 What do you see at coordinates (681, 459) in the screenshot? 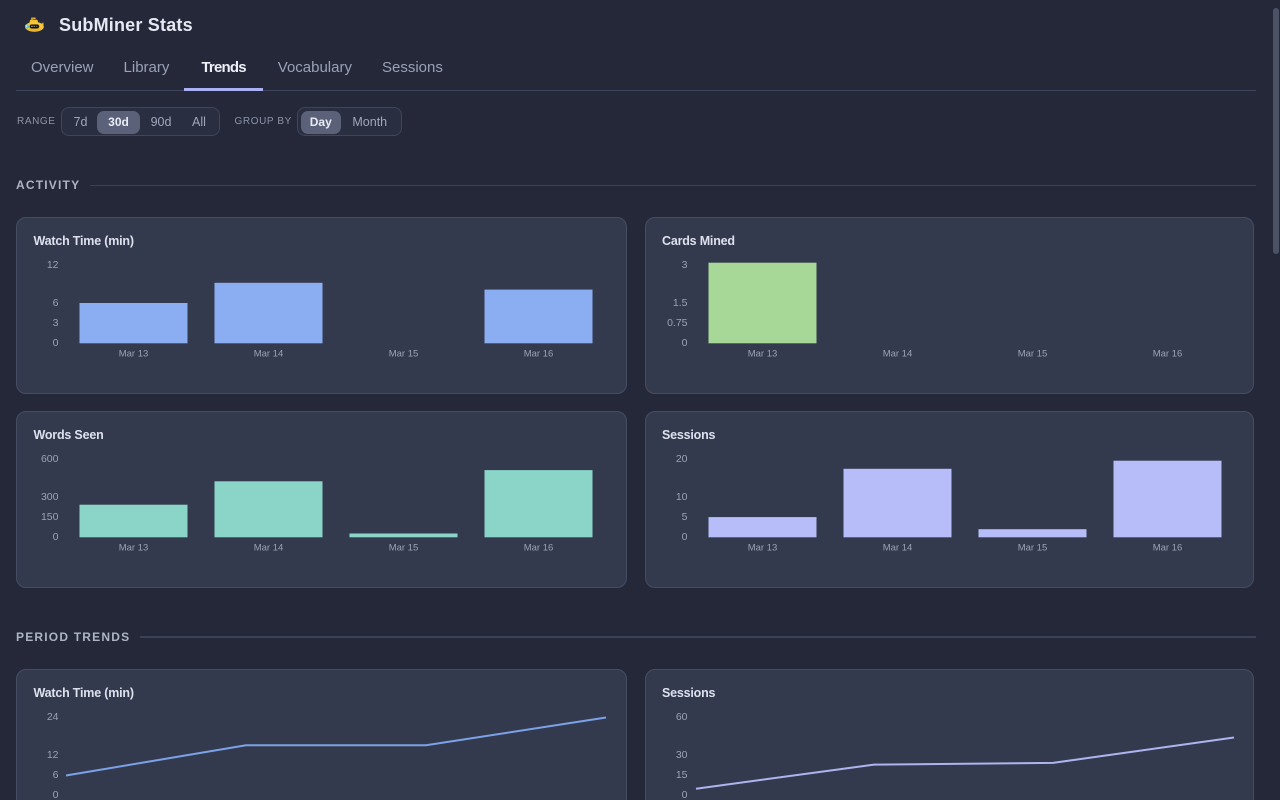
I see `svg-text: 20` at bounding box center [681, 459].